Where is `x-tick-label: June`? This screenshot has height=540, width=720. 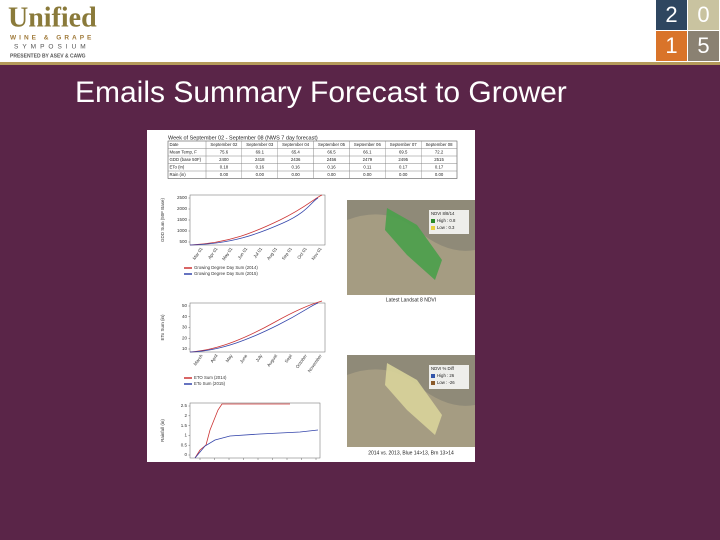 x-tick-label: June is located at coordinates (244, 358).